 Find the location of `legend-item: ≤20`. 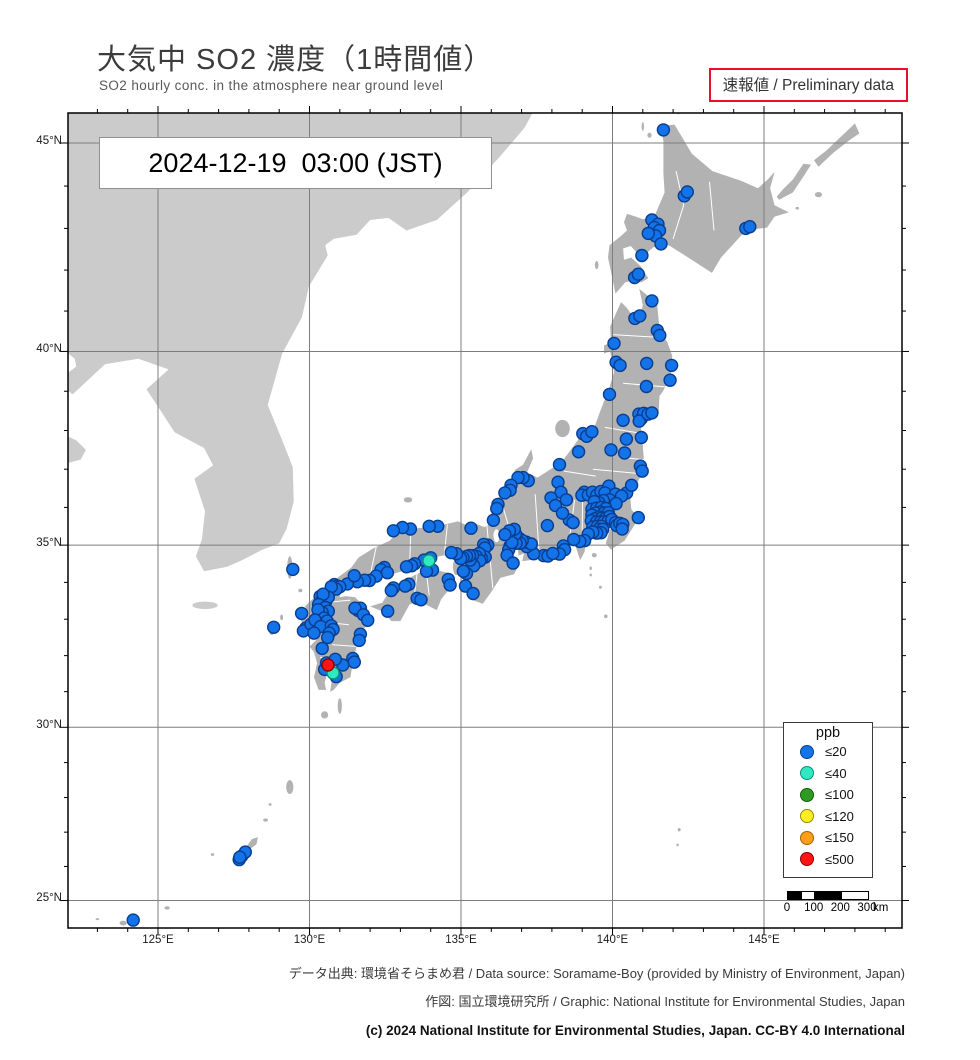

legend-item: ≤20 is located at coordinates (828, 752).